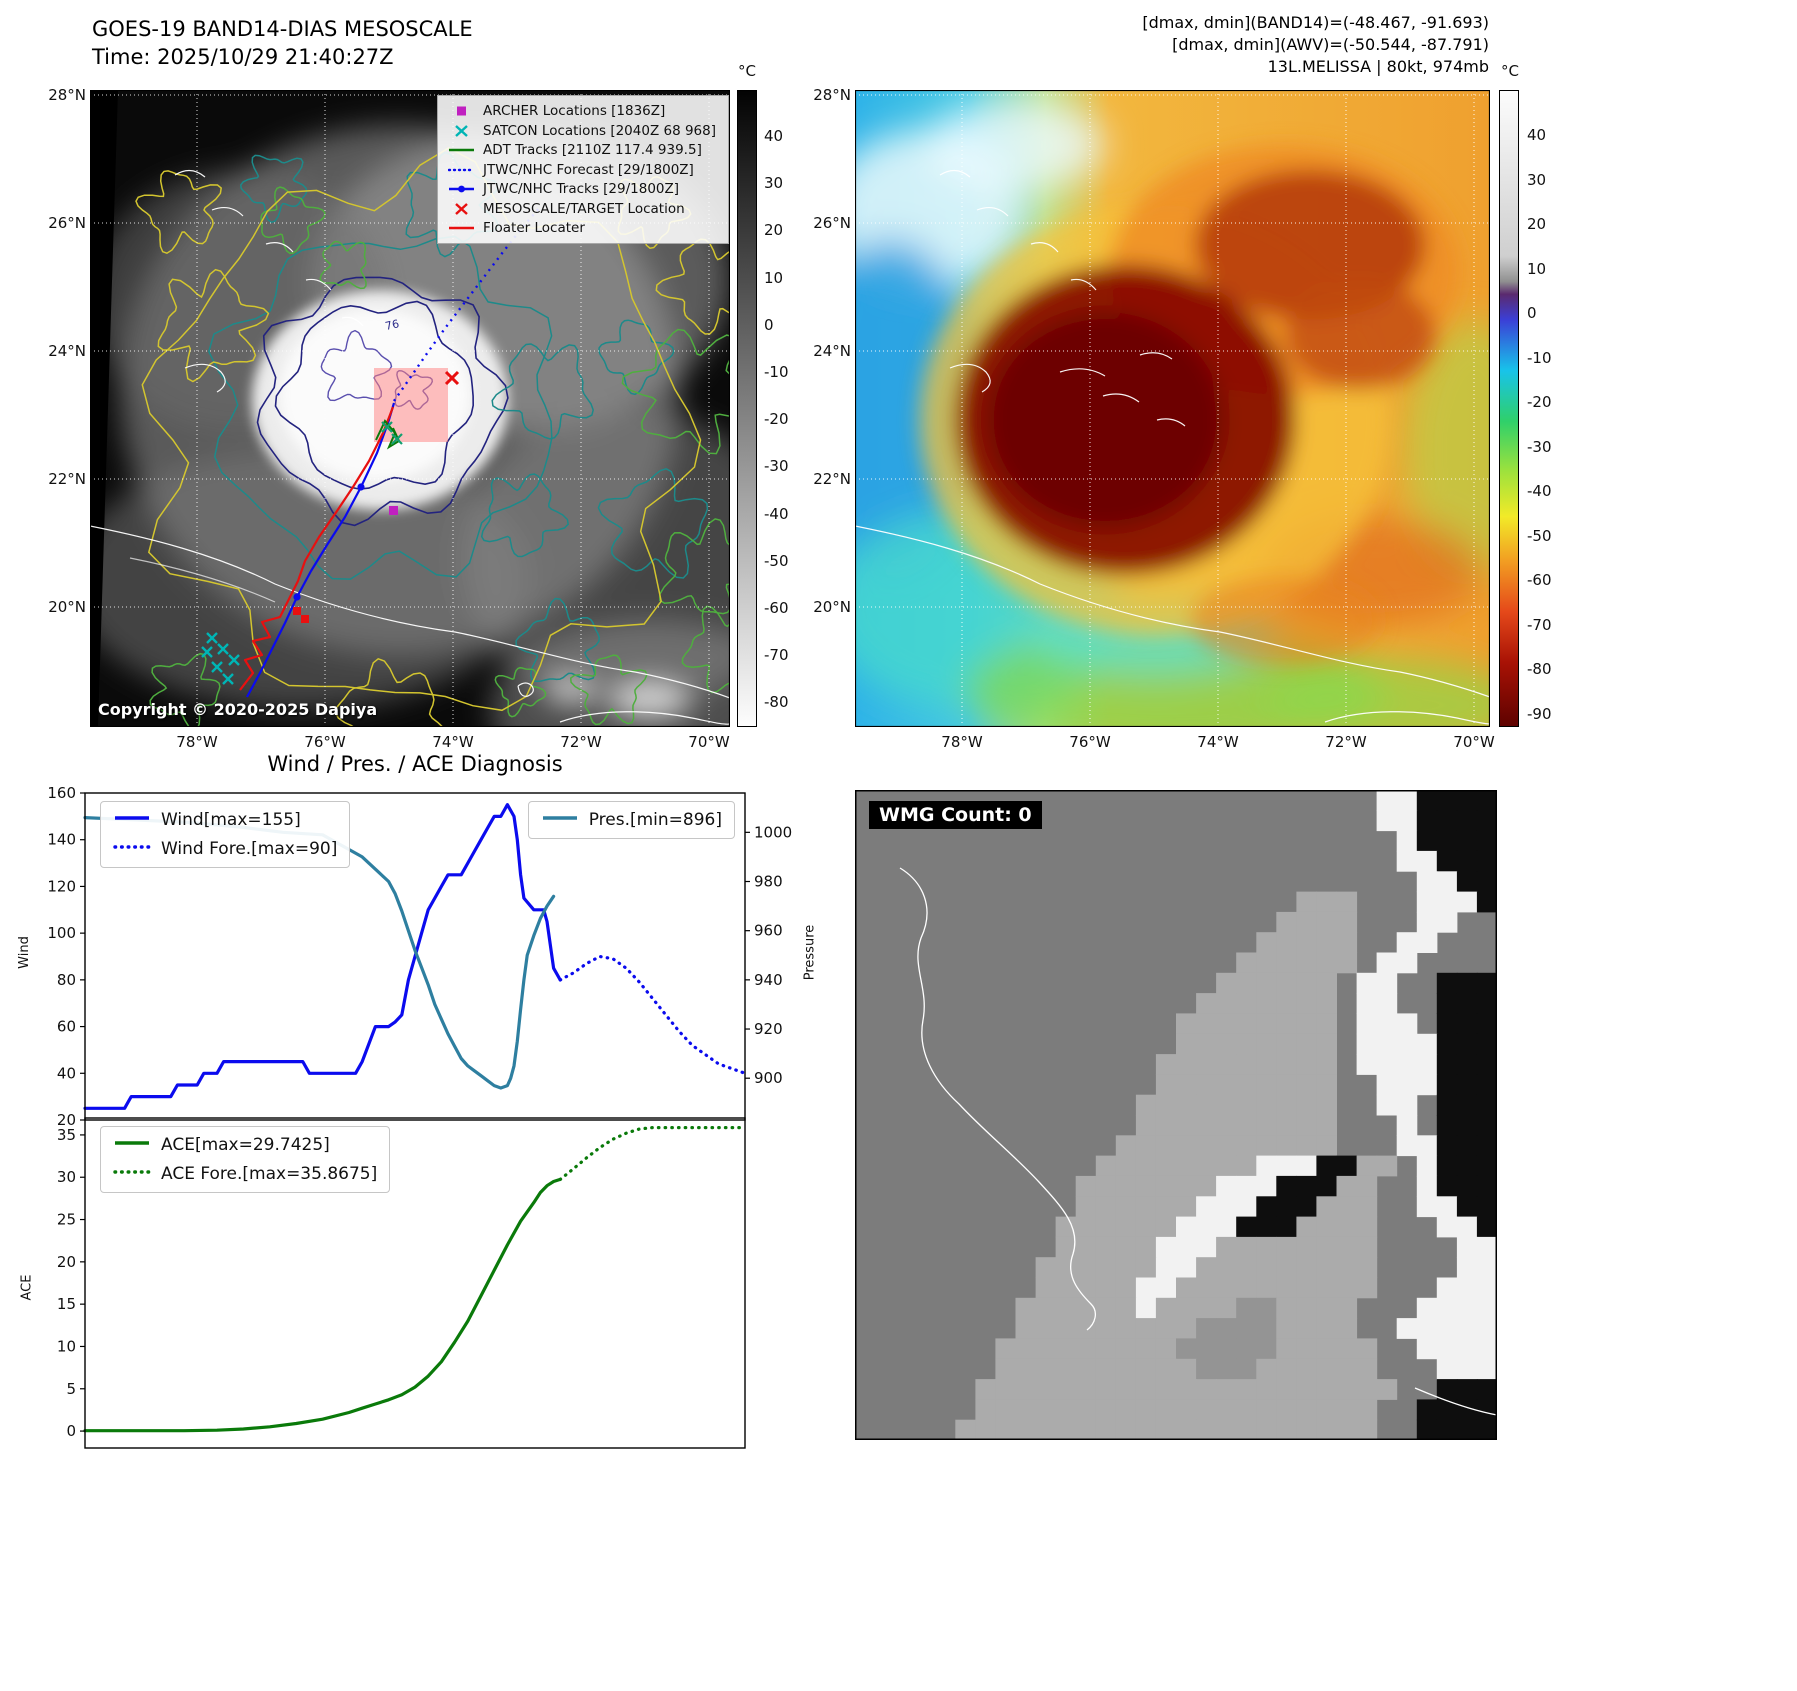  Describe the element at coordinates (776, 466) in the screenshot. I see `band14-cbar-tick: -30` at that location.